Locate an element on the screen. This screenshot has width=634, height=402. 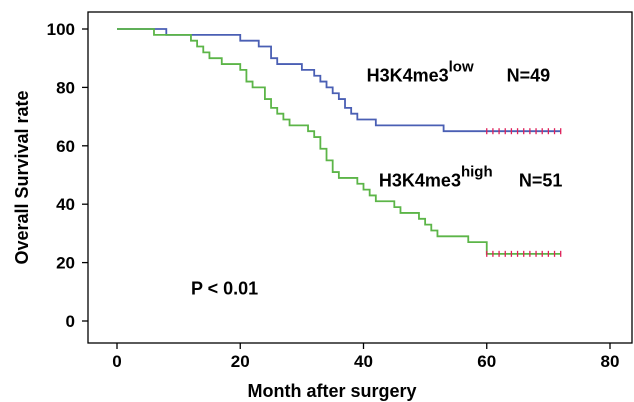
x-tick-label: 80 is located at coordinates (610, 361).